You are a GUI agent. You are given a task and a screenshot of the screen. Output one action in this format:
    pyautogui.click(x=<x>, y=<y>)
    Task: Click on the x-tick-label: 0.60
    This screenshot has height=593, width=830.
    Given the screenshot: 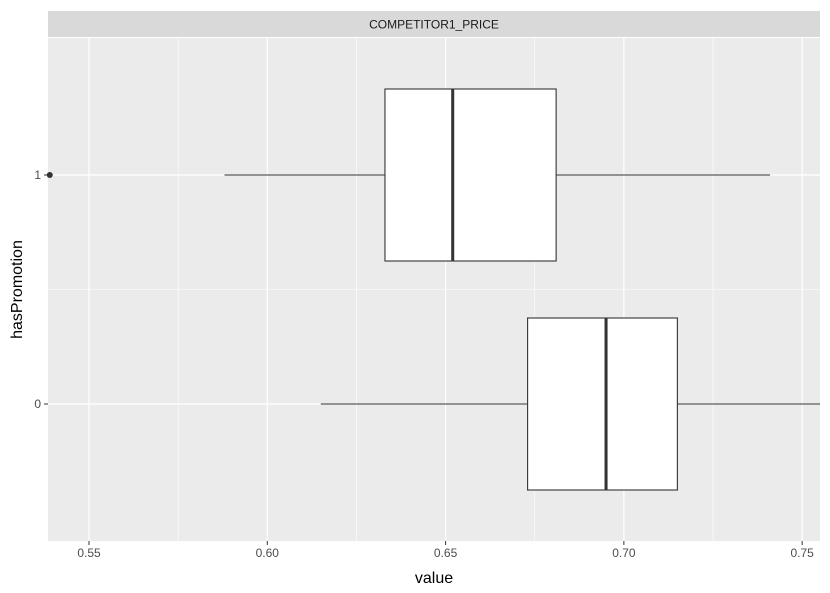 What is the action you would take?
    pyautogui.click(x=268, y=553)
    